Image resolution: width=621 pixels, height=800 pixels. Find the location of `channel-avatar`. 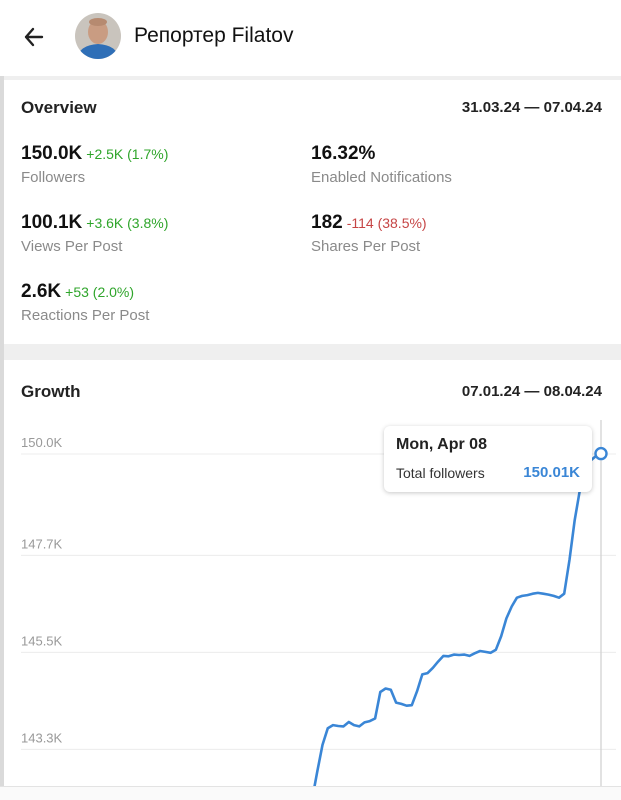

channel-avatar is located at coordinates (98, 36).